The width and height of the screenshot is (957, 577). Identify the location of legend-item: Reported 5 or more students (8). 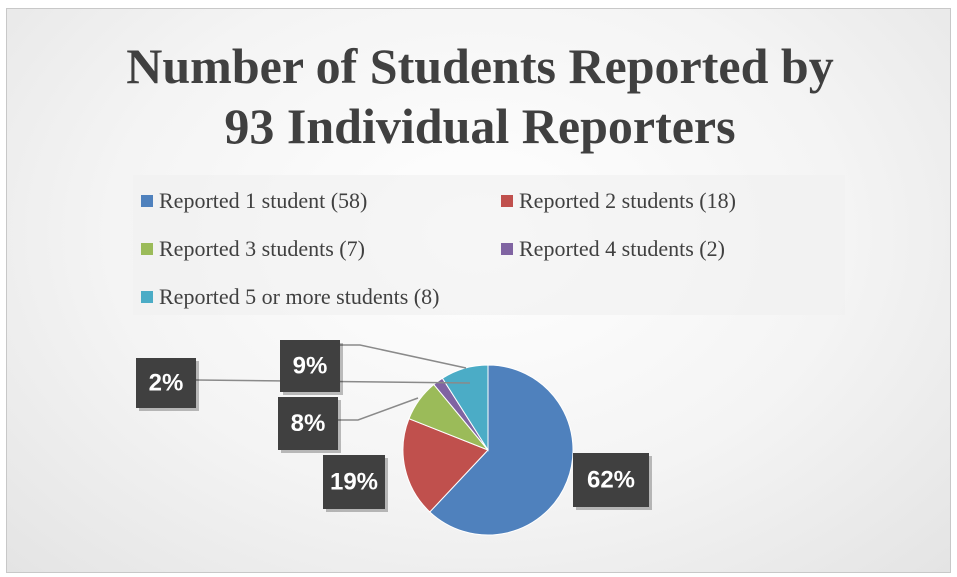
(290, 297).